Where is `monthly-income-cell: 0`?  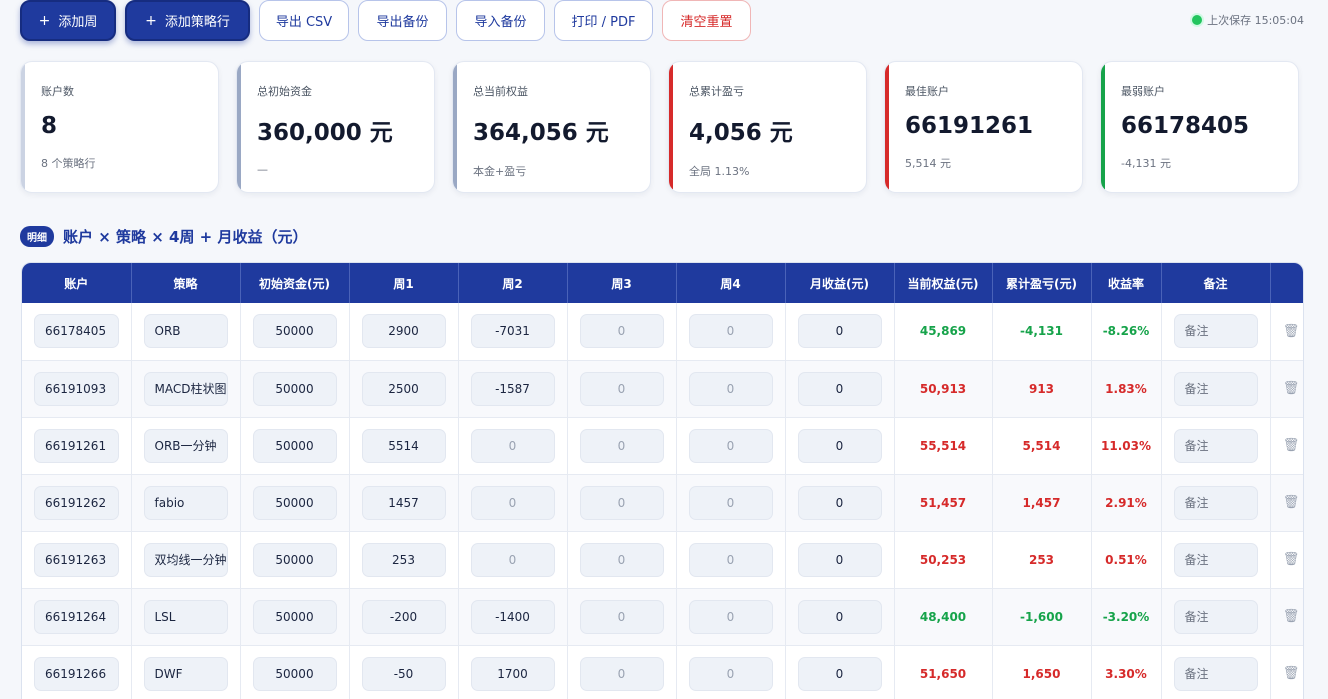
monthly-income-cell: 0 is located at coordinates (840, 672).